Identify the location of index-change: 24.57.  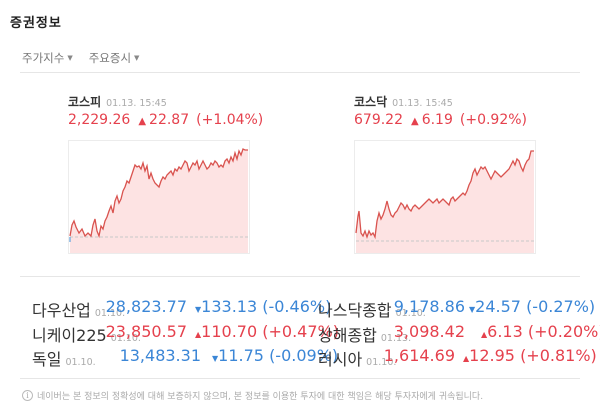
(498, 306).